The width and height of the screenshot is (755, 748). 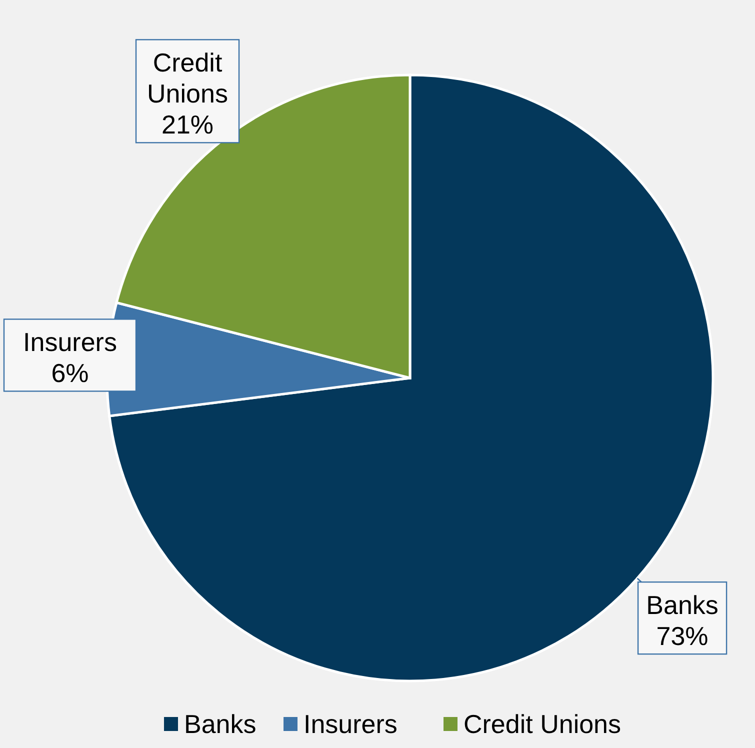 I want to click on legend-label: Insurers, so click(x=351, y=724).